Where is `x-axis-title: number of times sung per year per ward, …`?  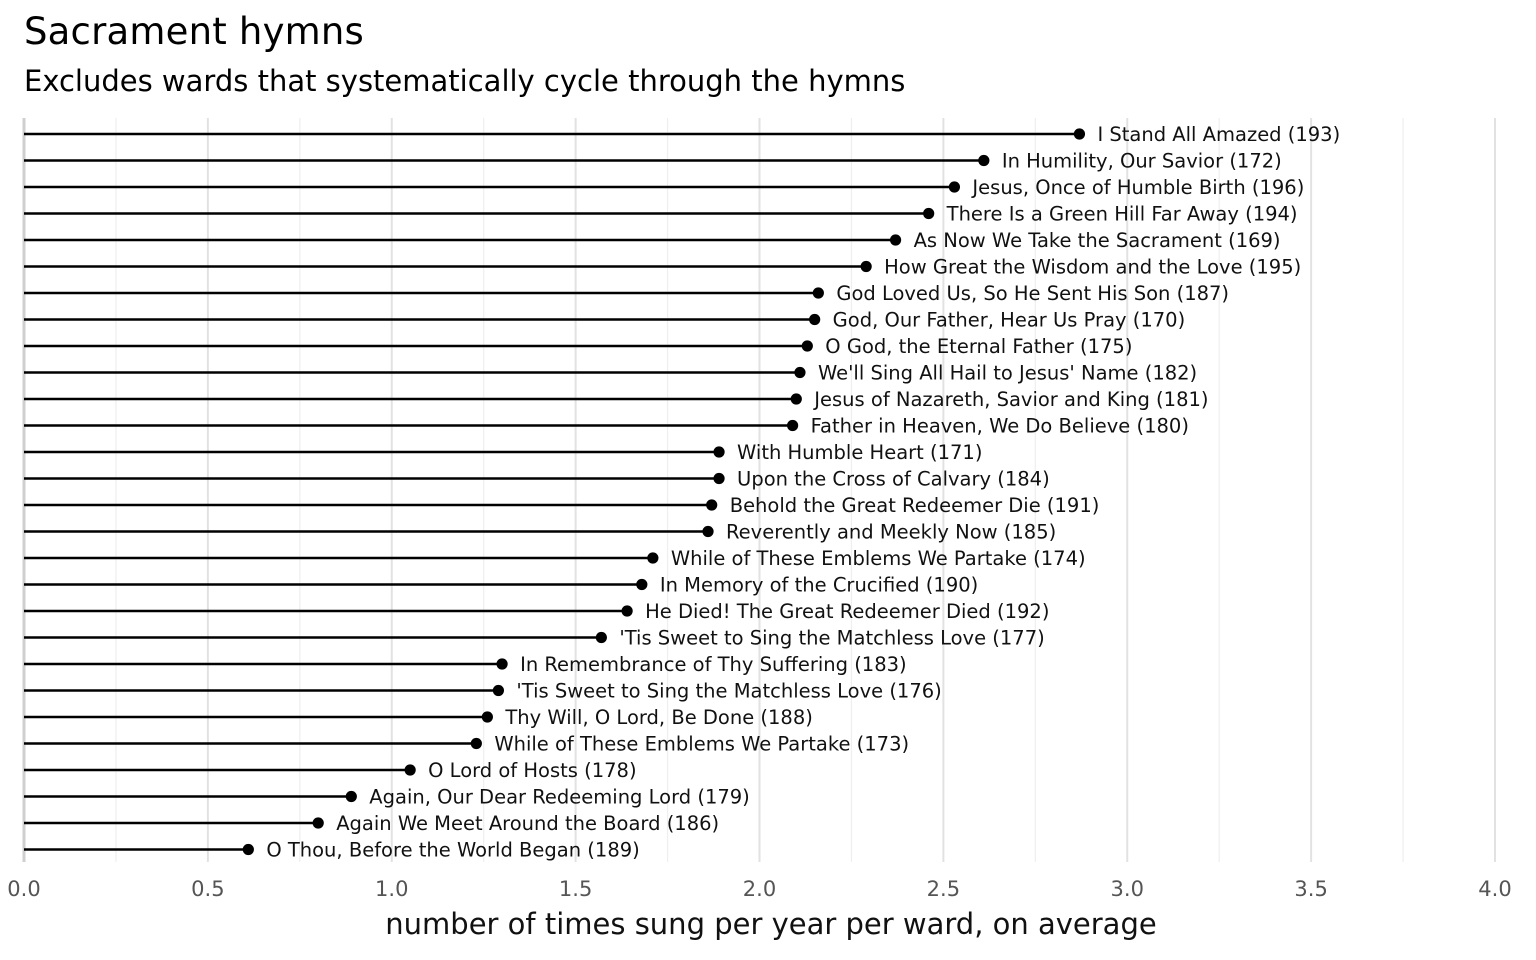 x-axis-title: number of times sung per year per ward, … is located at coordinates (770, 924).